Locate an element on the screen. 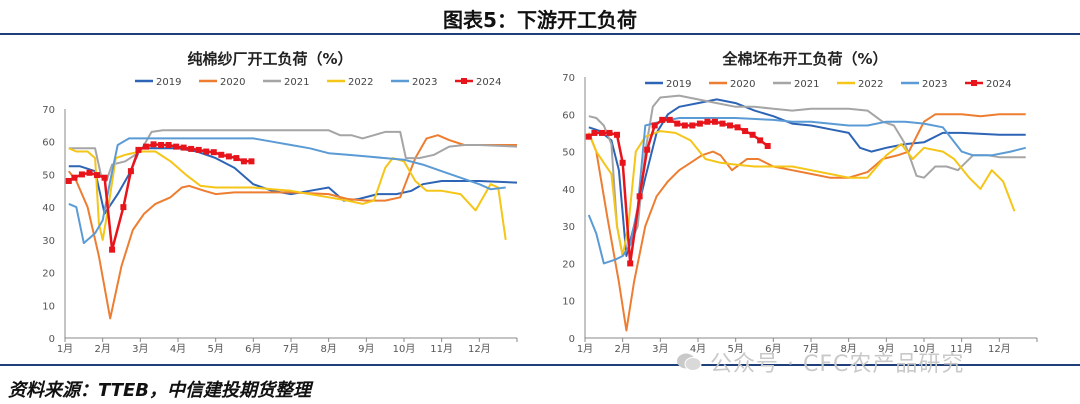 The height and width of the screenshot is (404, 1080). y-tick-label: 20 is located at coordinates (48, 274).